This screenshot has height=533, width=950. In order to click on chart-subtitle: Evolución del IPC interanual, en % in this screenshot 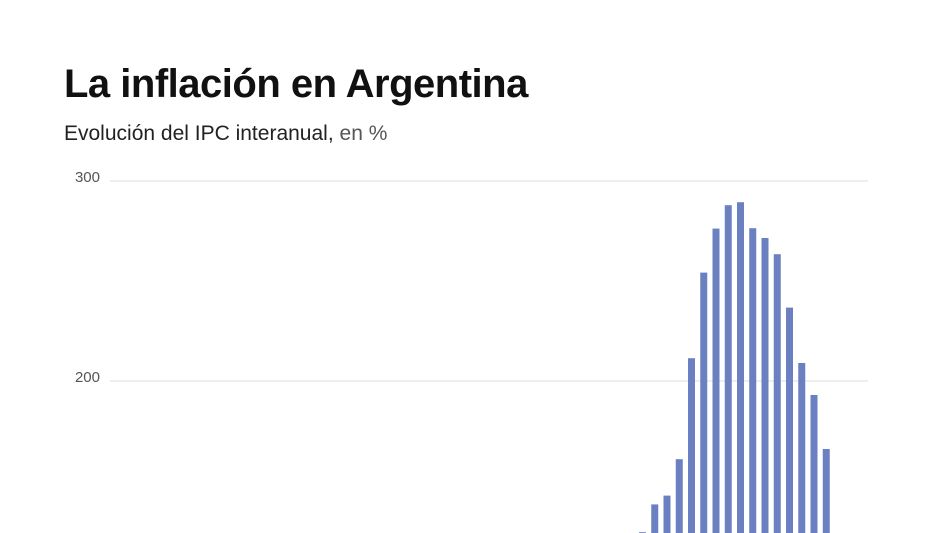, I will do `click(225, 134)`.